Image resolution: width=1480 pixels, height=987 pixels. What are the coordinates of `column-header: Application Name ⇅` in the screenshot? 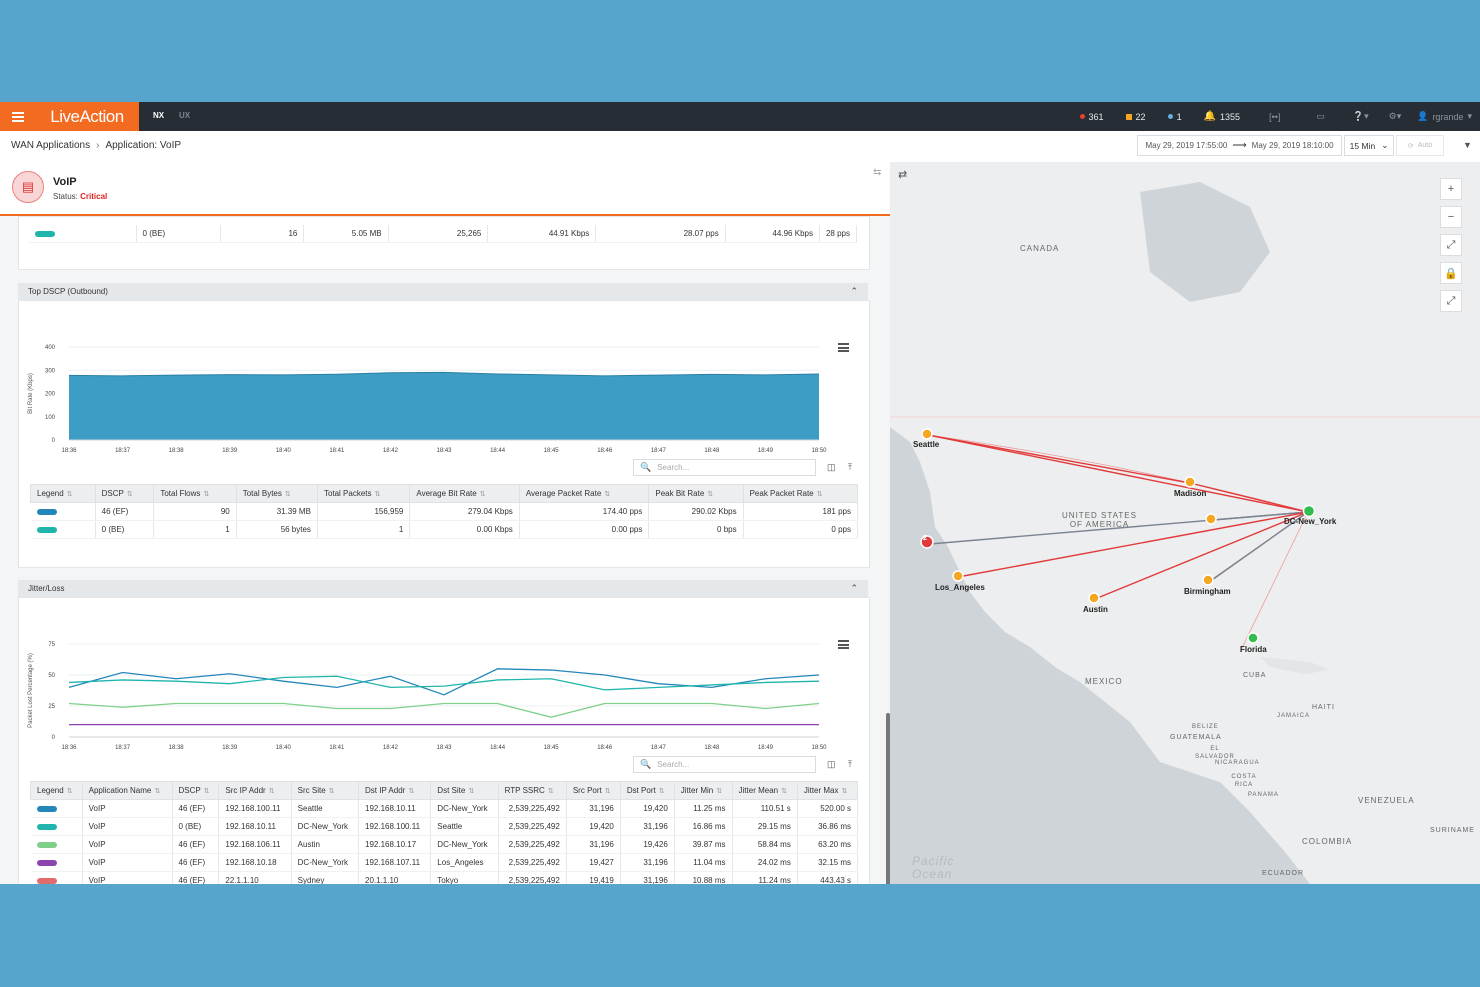 It's located at (127, 790).